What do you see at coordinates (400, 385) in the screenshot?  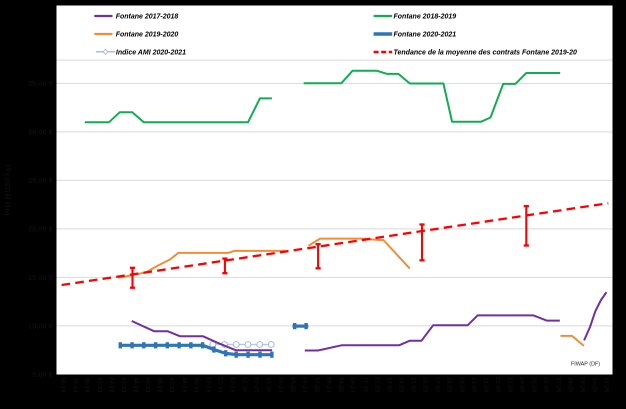 I see `svg-text: 14-20` at bounding box center [400, 385].